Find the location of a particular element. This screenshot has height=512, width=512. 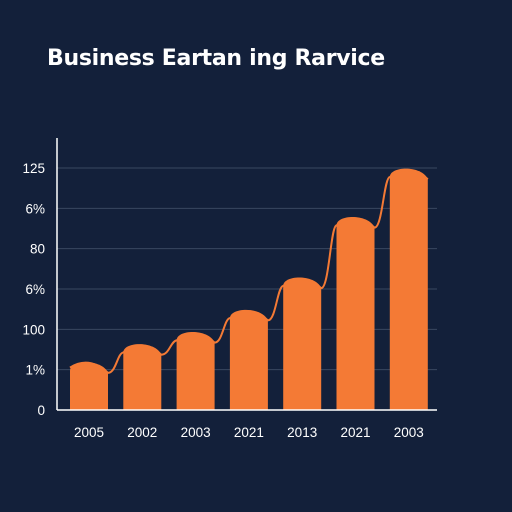

y-tick-labels: 0 1% 100 6% 80 6% 125 is located at coordinates (33, 289).